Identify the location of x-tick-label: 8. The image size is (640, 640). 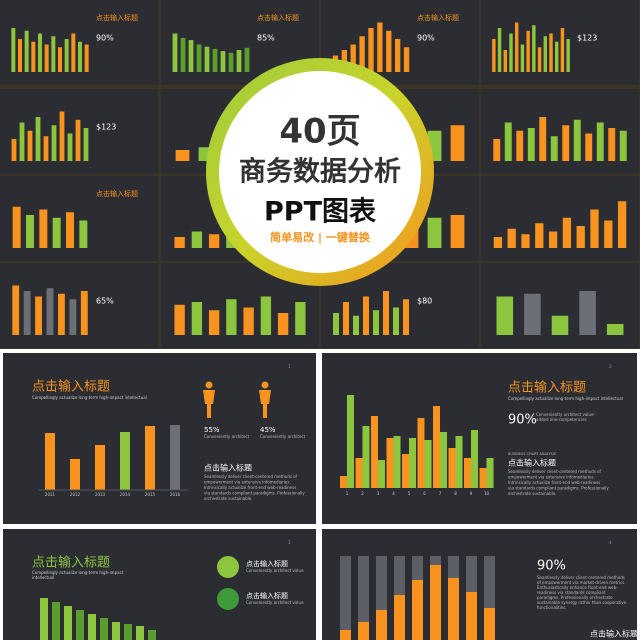
(455, 493).